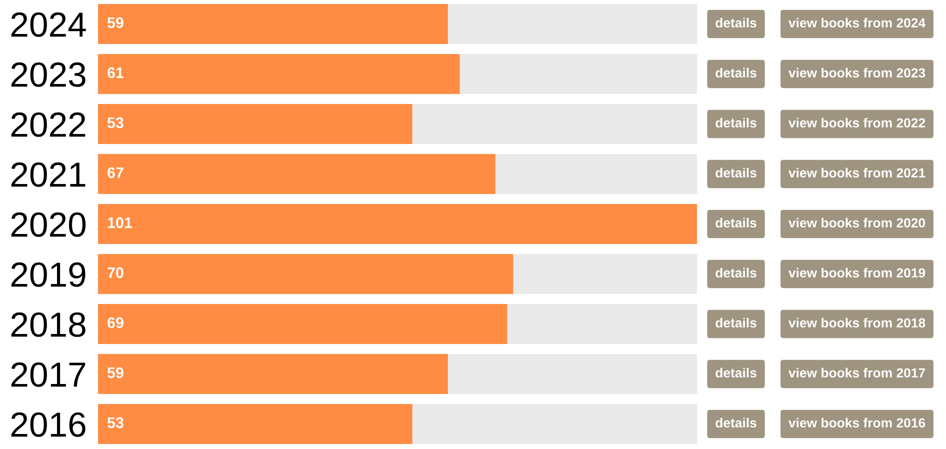 The width and height of the screenshot is (946, 449). I want to click on y-tick-label: 2018, so click(48, 324).